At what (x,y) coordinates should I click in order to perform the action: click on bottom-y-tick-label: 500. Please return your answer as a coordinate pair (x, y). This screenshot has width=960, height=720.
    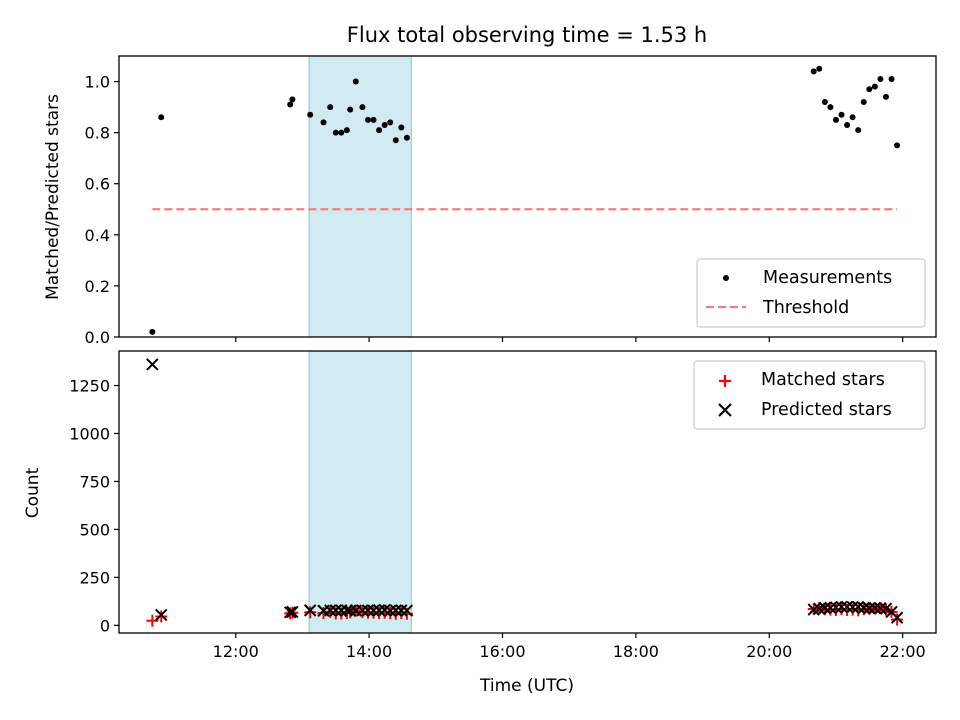
    Looking at the image, I should click on (94, 529).